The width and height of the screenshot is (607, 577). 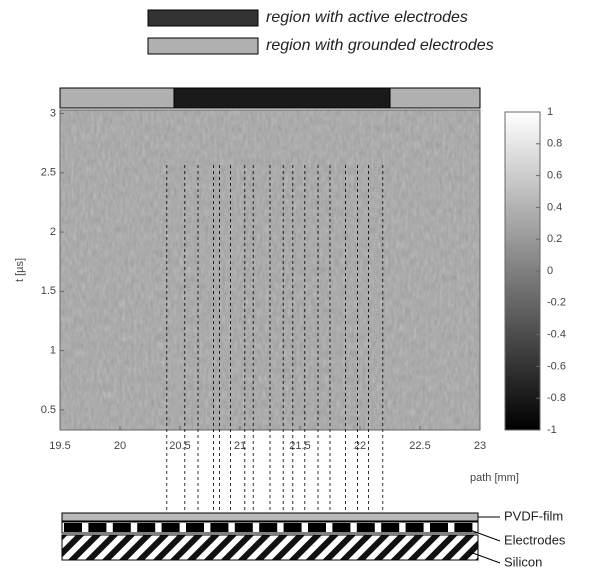 I want to click on y-tick-label: 2, so click(x=53, y=232).